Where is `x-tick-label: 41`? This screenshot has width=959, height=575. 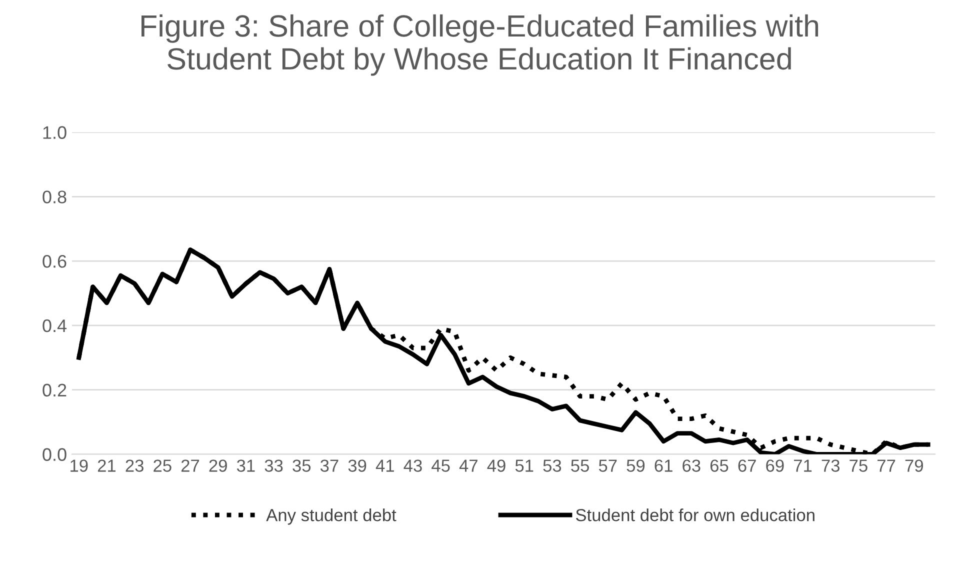
x-tick-label: 41 is located at coordinates (385, 466).